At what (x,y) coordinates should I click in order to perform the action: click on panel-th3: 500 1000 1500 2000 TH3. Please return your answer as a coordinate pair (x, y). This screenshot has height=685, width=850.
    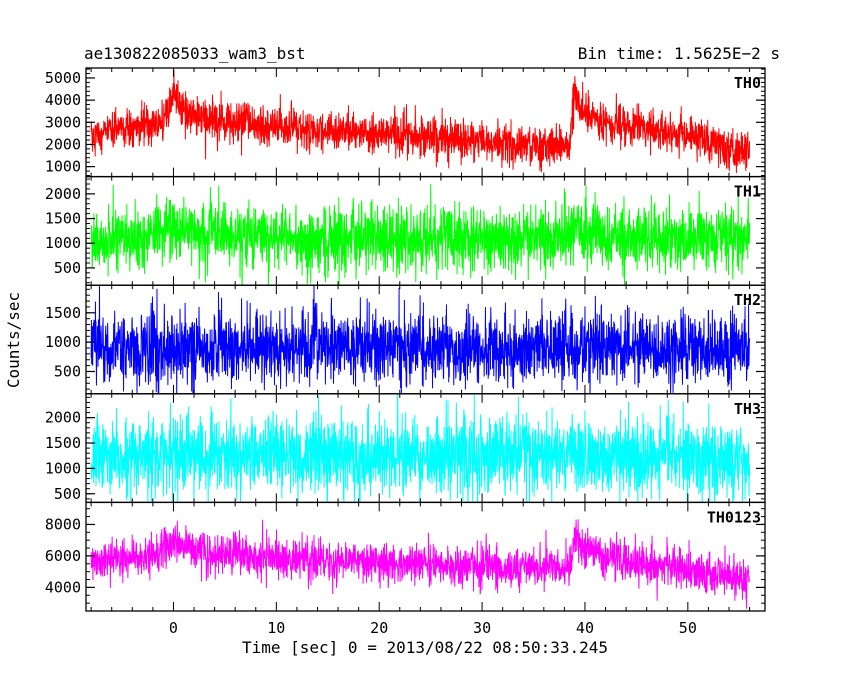
    Looking at the image, I should click on (405, 448).